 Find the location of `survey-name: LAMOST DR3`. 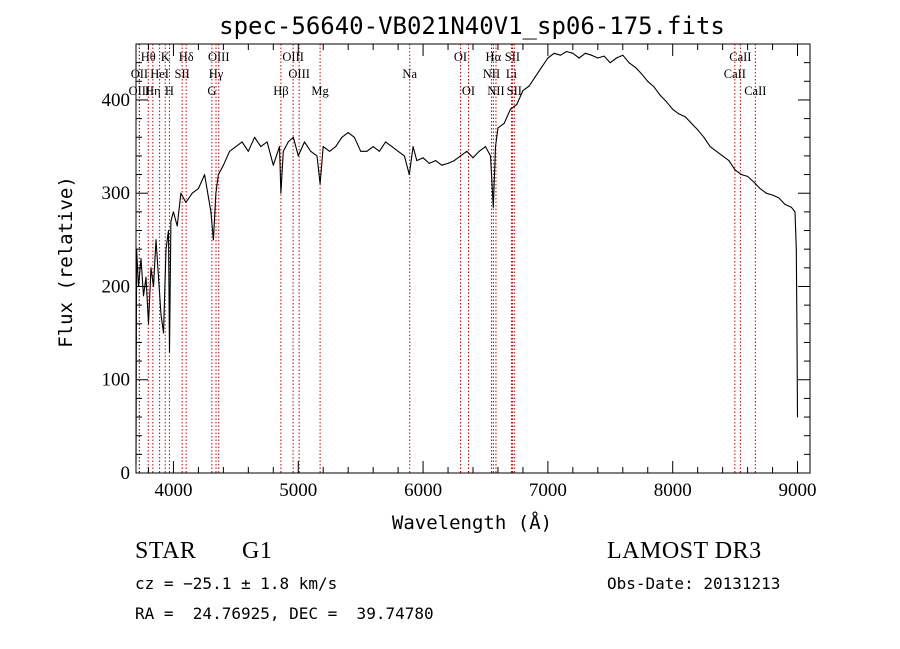

survey-name: LAMOST DR3 is located at coordinates (684, 551).